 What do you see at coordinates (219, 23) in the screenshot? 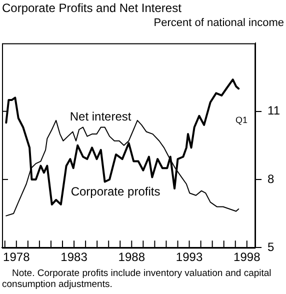
I see `y-axis-title: Percent of national income` at bounding box center [219, 23].